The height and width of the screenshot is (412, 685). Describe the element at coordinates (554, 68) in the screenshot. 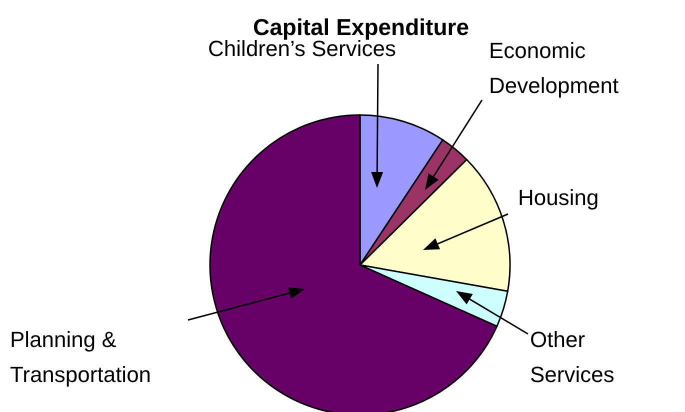

I see `slice-label: Economic Development` at that location.